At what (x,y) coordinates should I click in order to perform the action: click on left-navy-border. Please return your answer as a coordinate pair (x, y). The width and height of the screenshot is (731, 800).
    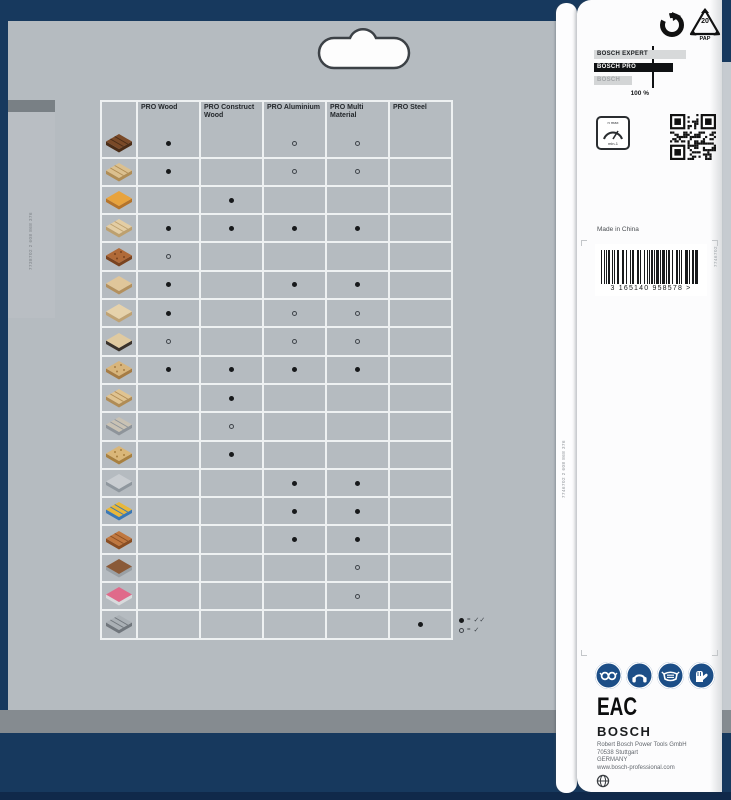
    Looking at the image, I should click on (4, 366).